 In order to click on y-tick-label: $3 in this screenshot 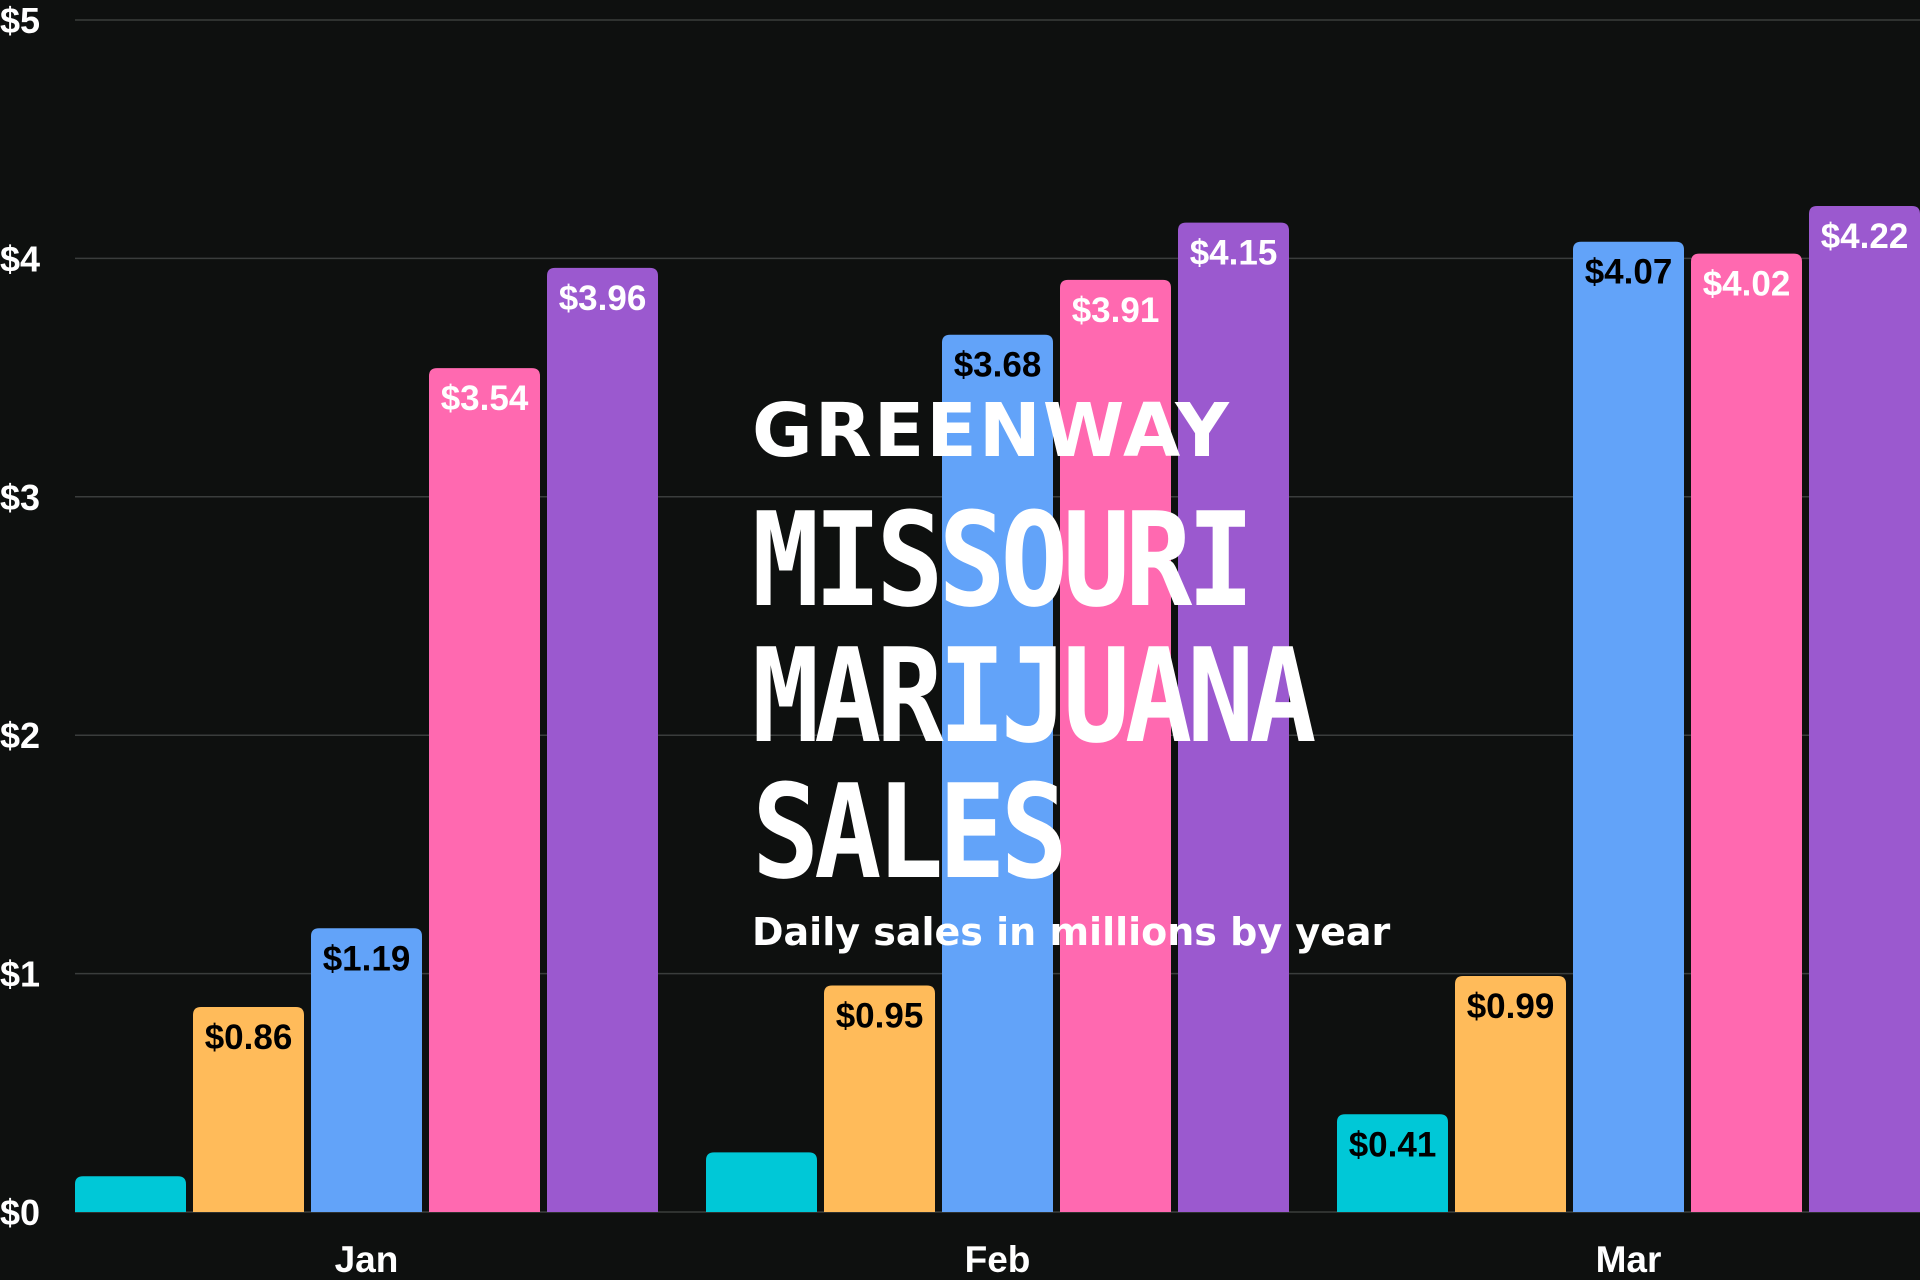, I will do `click(20, 497)`.